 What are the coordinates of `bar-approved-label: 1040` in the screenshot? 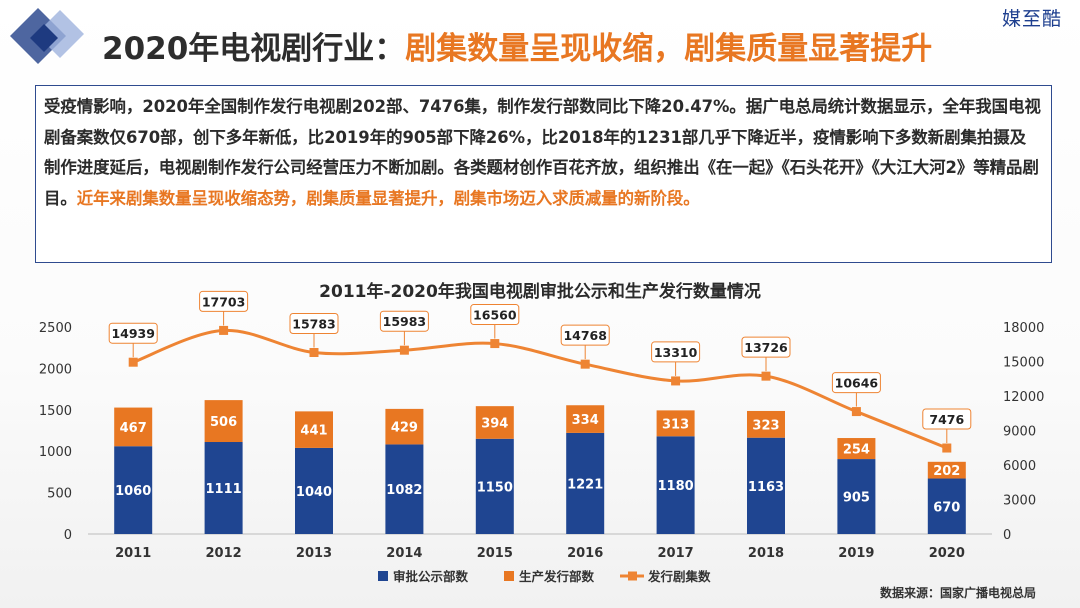 It's located at (314, 492).